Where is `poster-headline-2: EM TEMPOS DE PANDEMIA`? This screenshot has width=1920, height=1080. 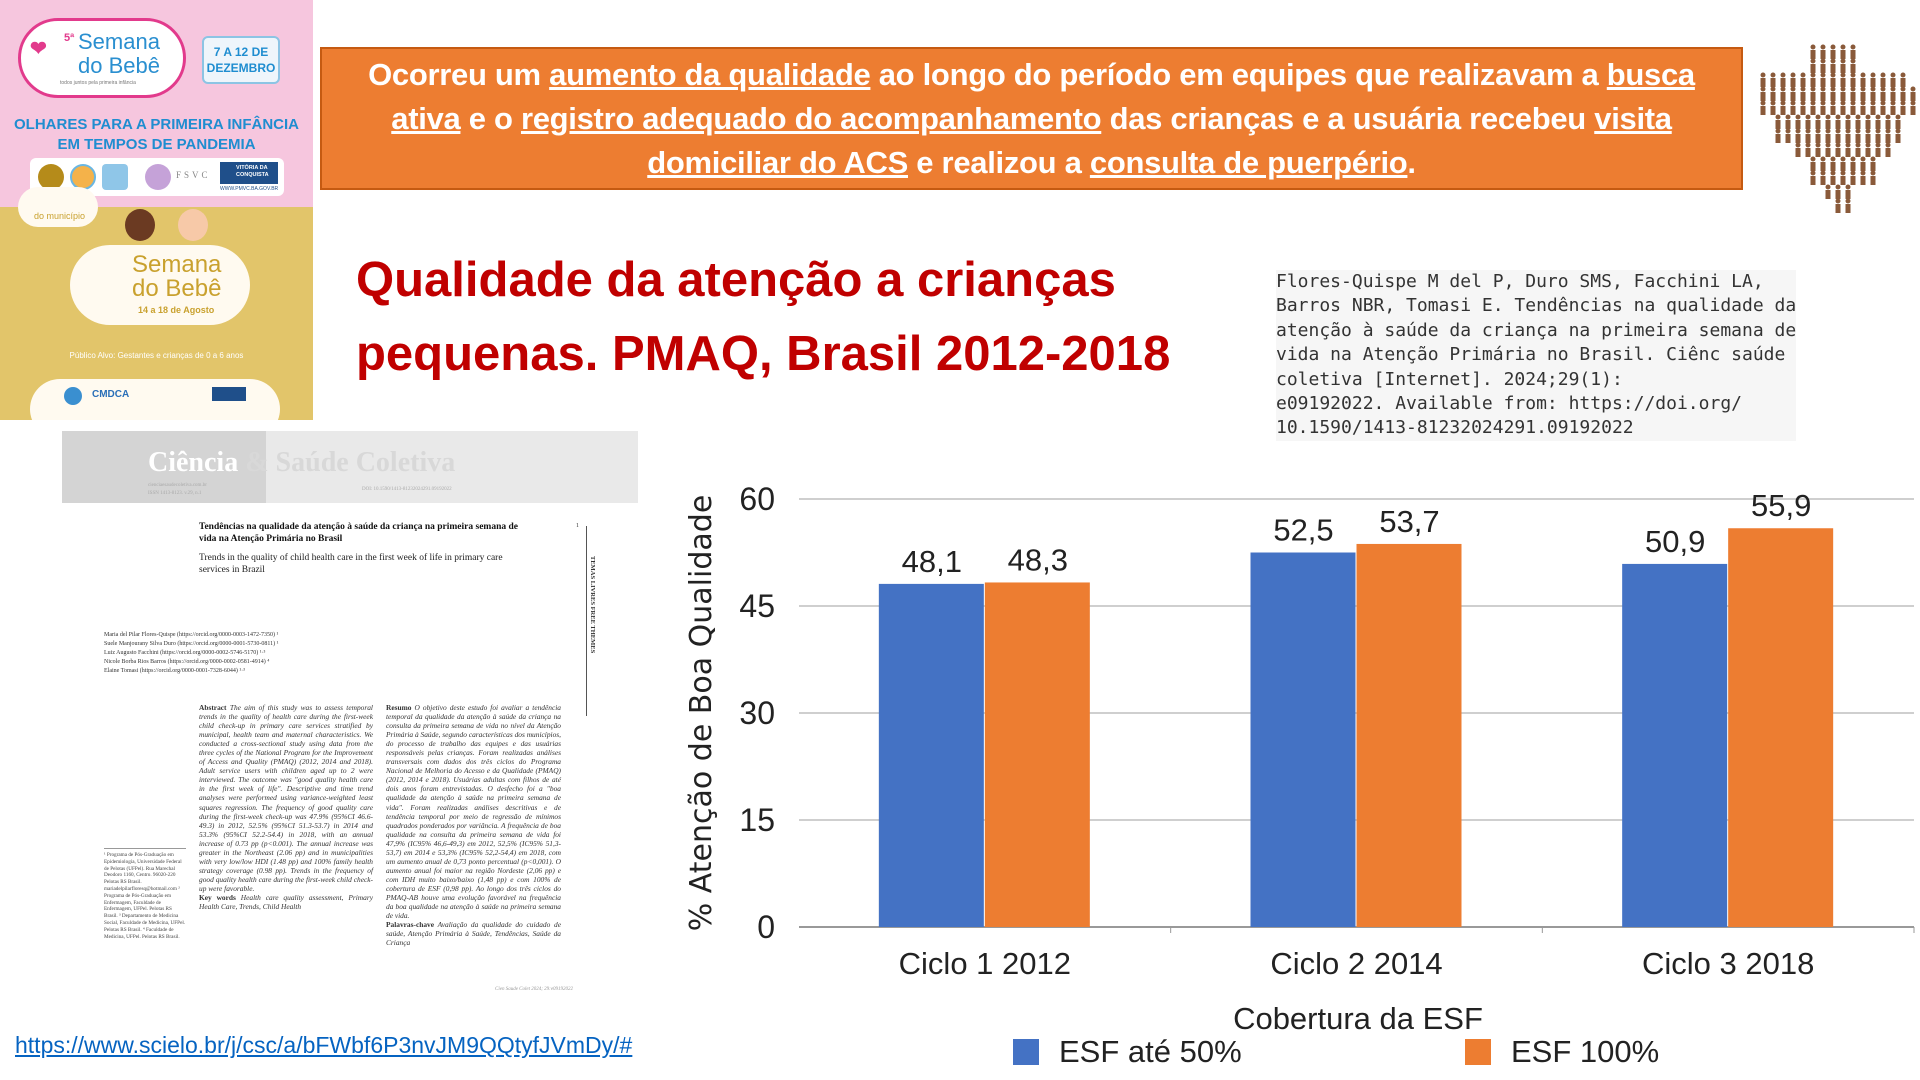
poster-headline-2: EM TEMPOS DE PANDEMIA is located at coordinates (156, 144).